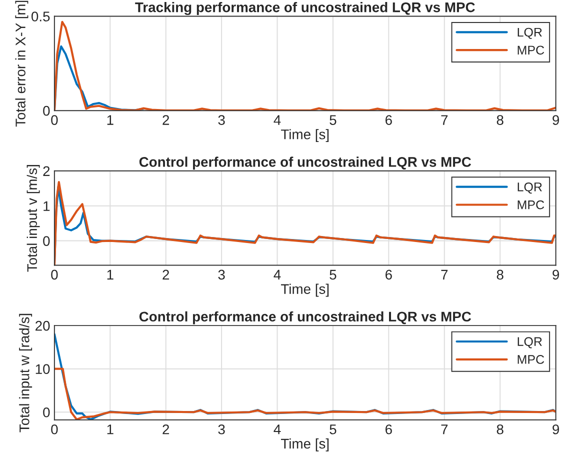 The height and width of the screenshot is (464, 573). Describe the element at coordinates (43, 369) in the screenshot. I see `y-tick-label: 10` at that location.